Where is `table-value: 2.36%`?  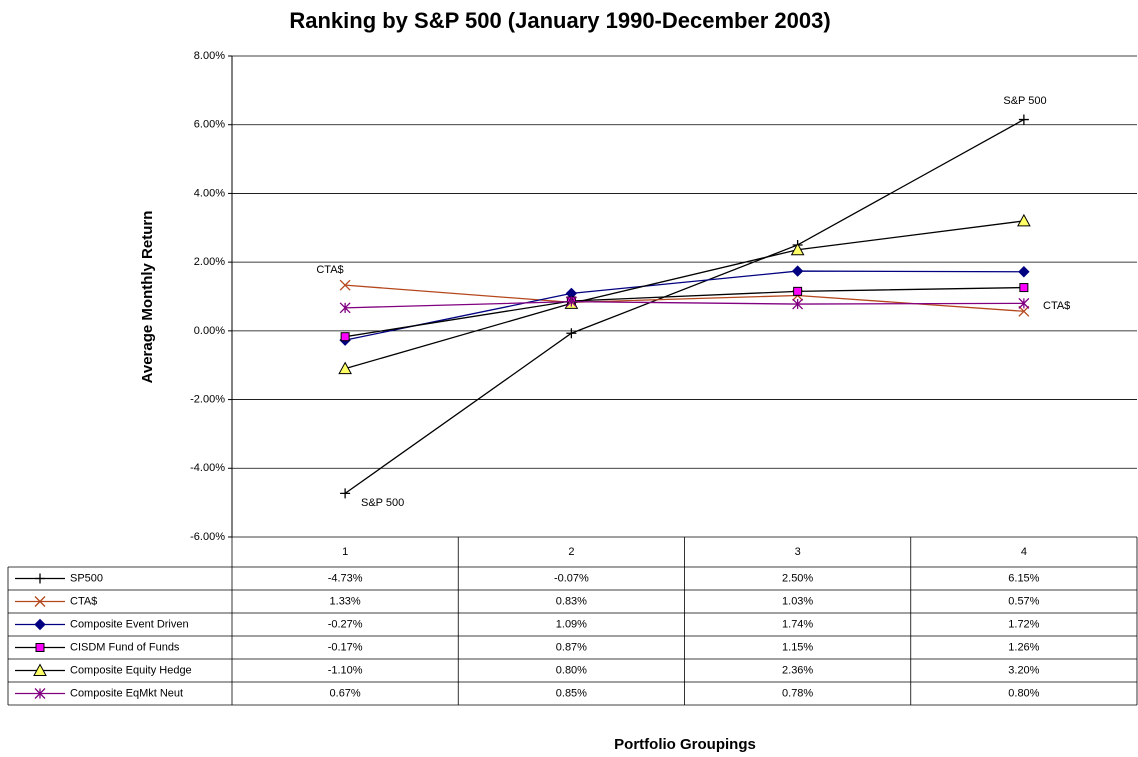 table-value: 2.36% is located at coordinates (797, 670).